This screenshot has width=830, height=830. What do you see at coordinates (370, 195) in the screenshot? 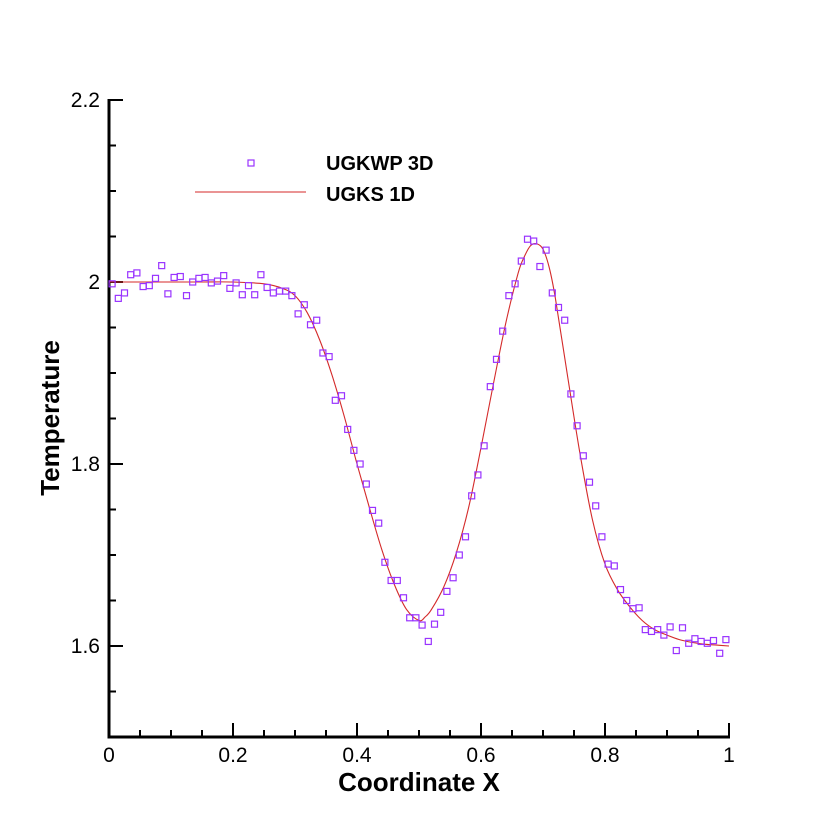
I see `legend-label-ugks-1d: UGKS 1D` at bounding box center [370, 195].